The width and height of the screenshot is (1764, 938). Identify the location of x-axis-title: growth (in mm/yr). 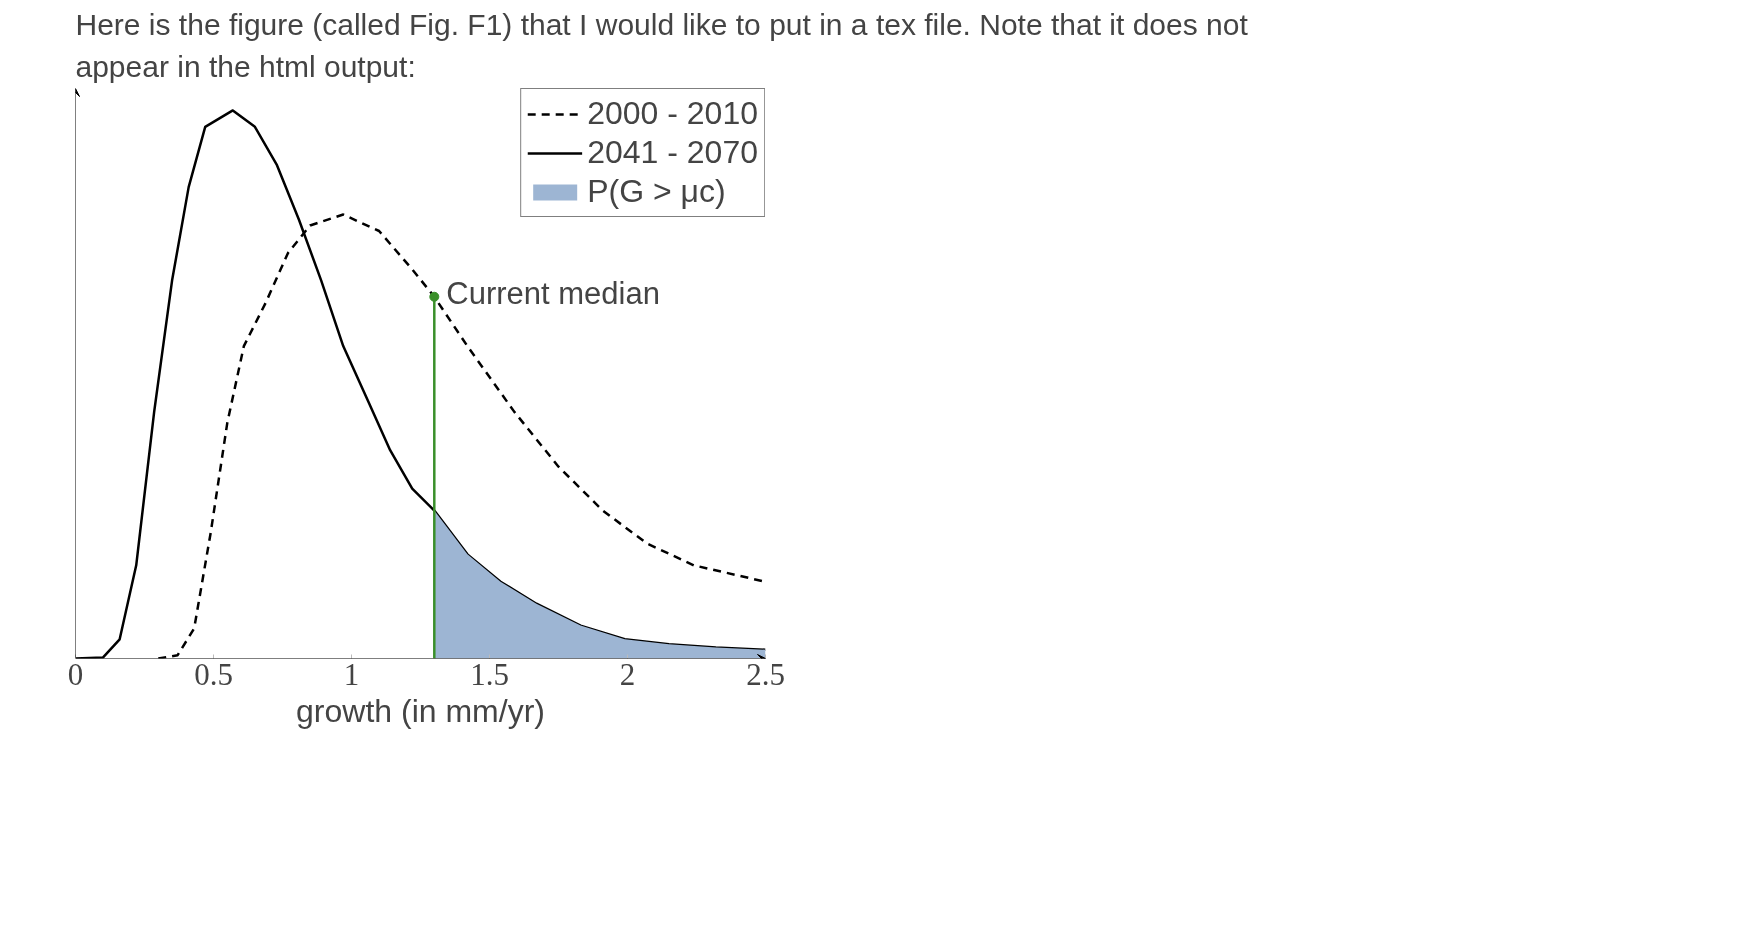
(420, 710).